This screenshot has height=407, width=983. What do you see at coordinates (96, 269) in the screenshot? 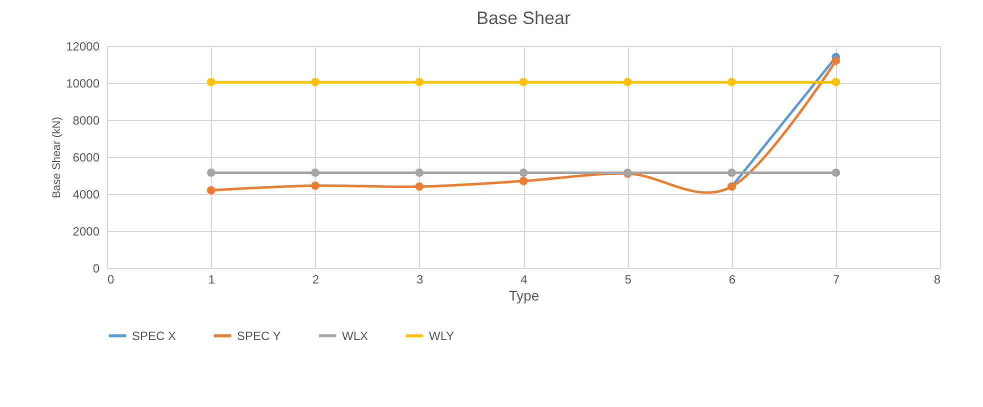
I see `y-tick-label: 0` at bounding box center [96, 269].